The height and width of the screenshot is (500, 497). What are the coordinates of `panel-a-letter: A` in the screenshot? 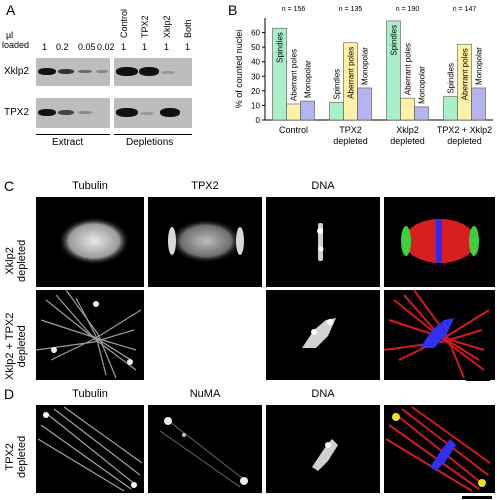 It's located at (11, 10).